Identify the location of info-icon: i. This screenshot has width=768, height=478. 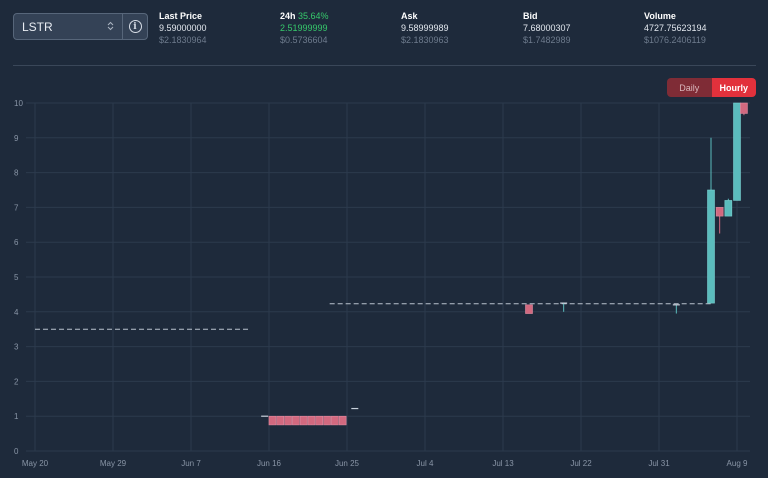
(135, 26).